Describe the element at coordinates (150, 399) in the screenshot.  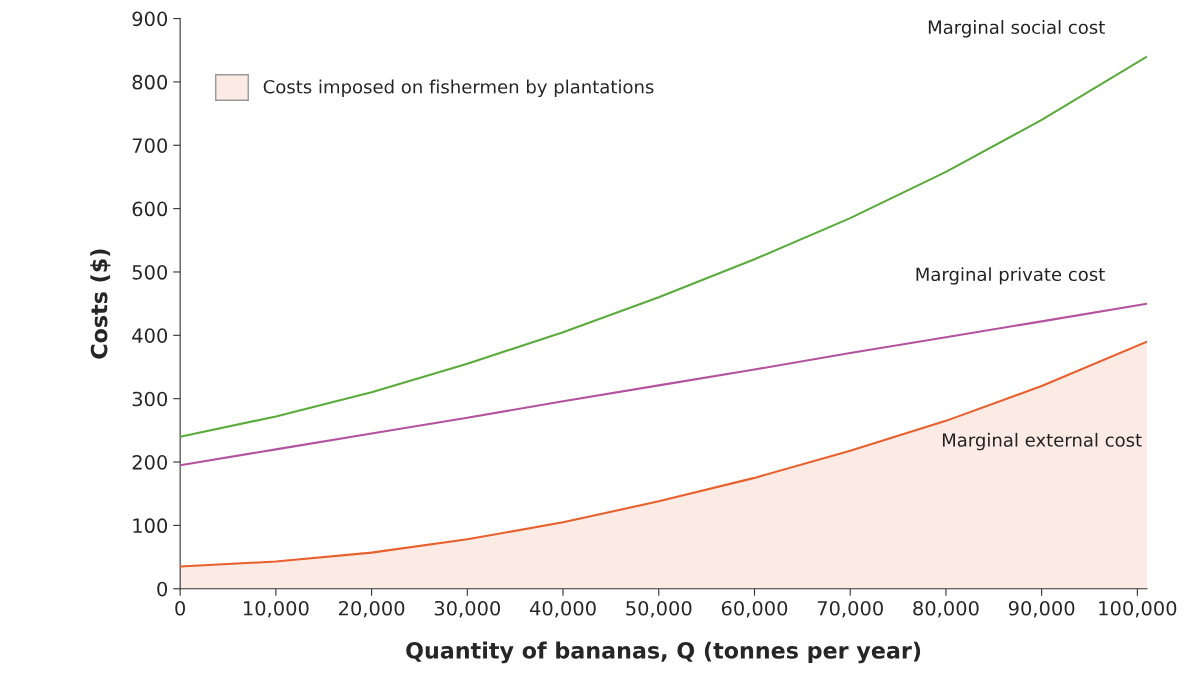
I see `y-tick-label: 300` at that location.